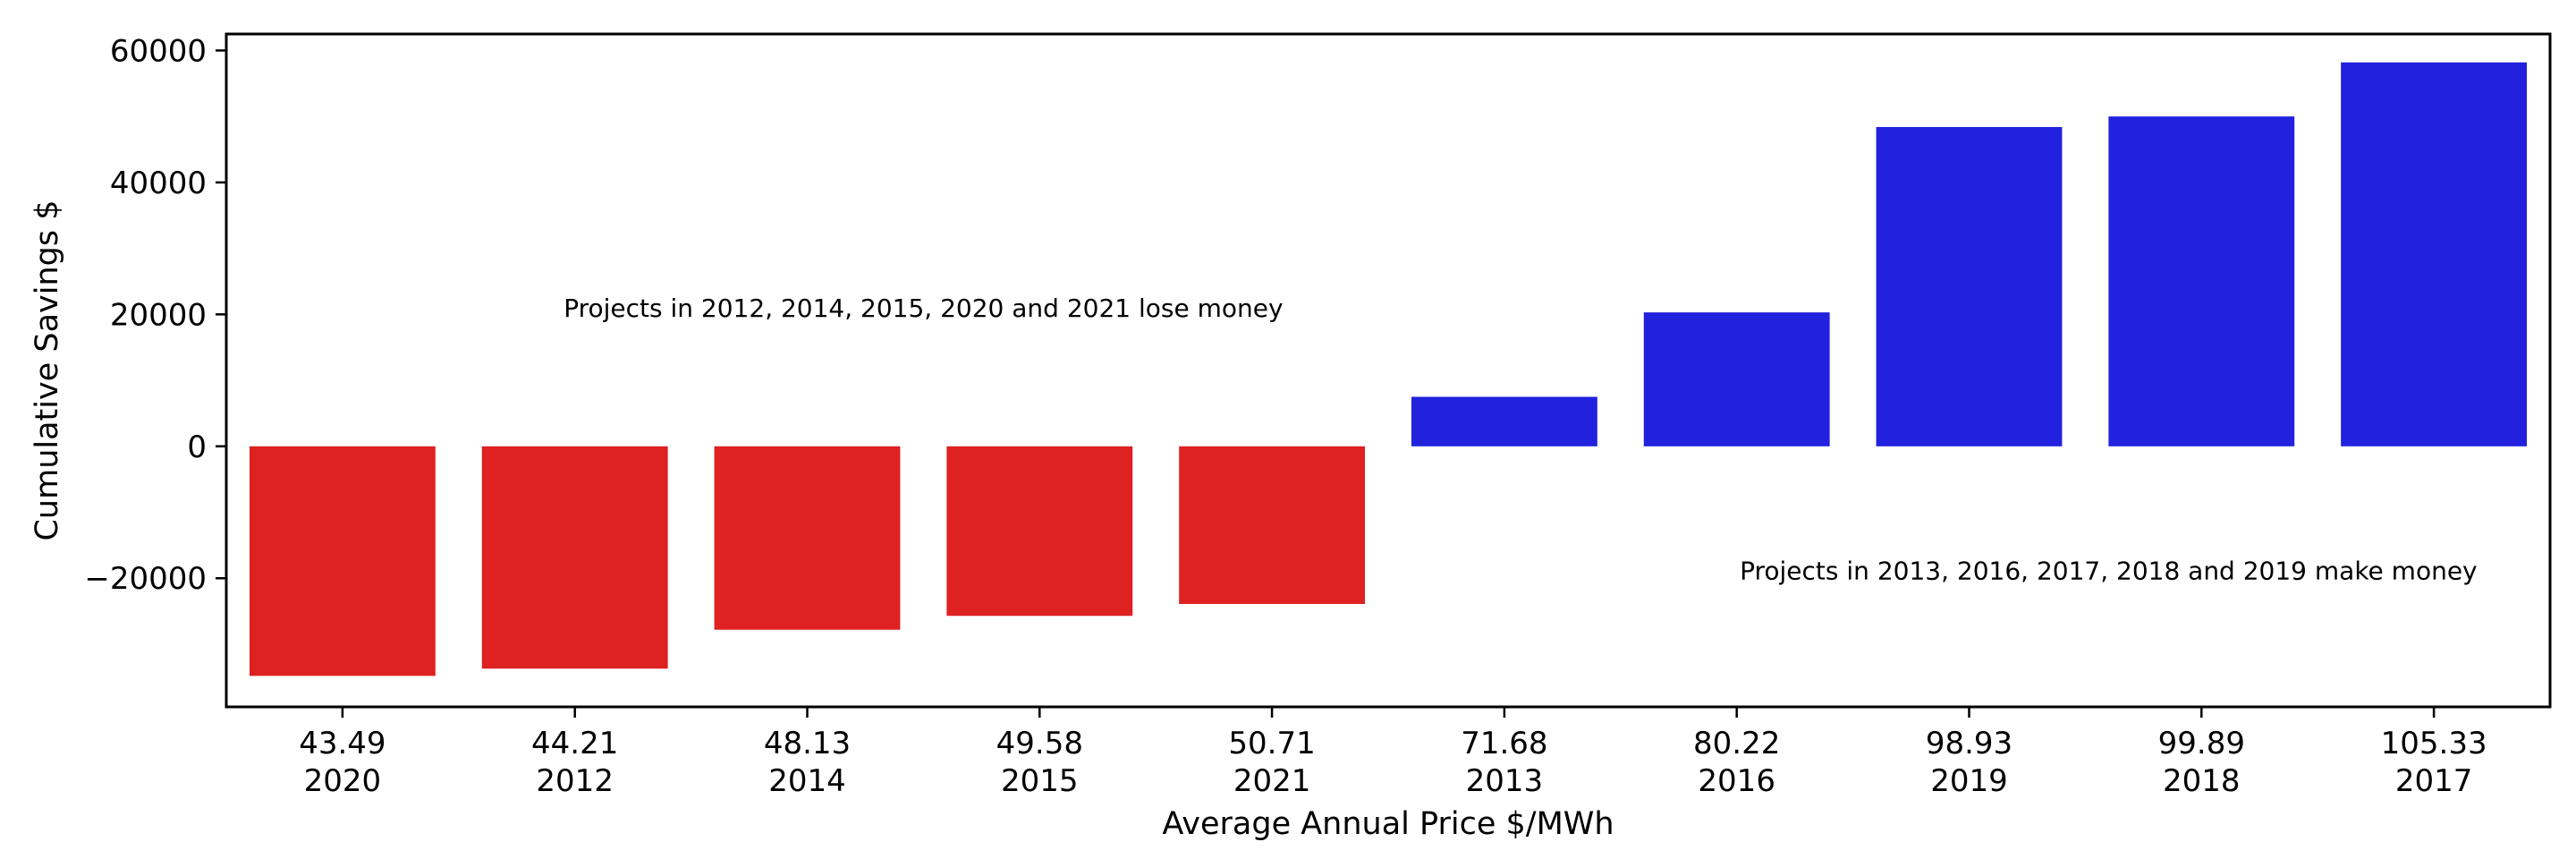  What do you see at coordinates (1272, 525) in the screenshot?
I see `bar-2021` at bounding box center [1272, 525].